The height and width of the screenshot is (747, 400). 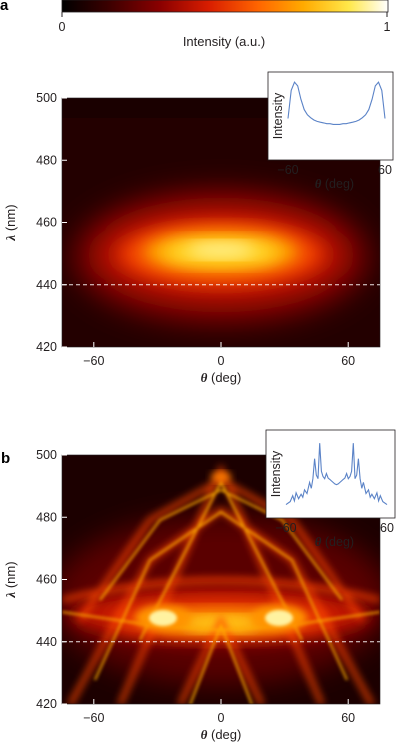 I want to click on panel-a-inset: Intensity −60 60 θ (deg), so click(x=330, y=131).